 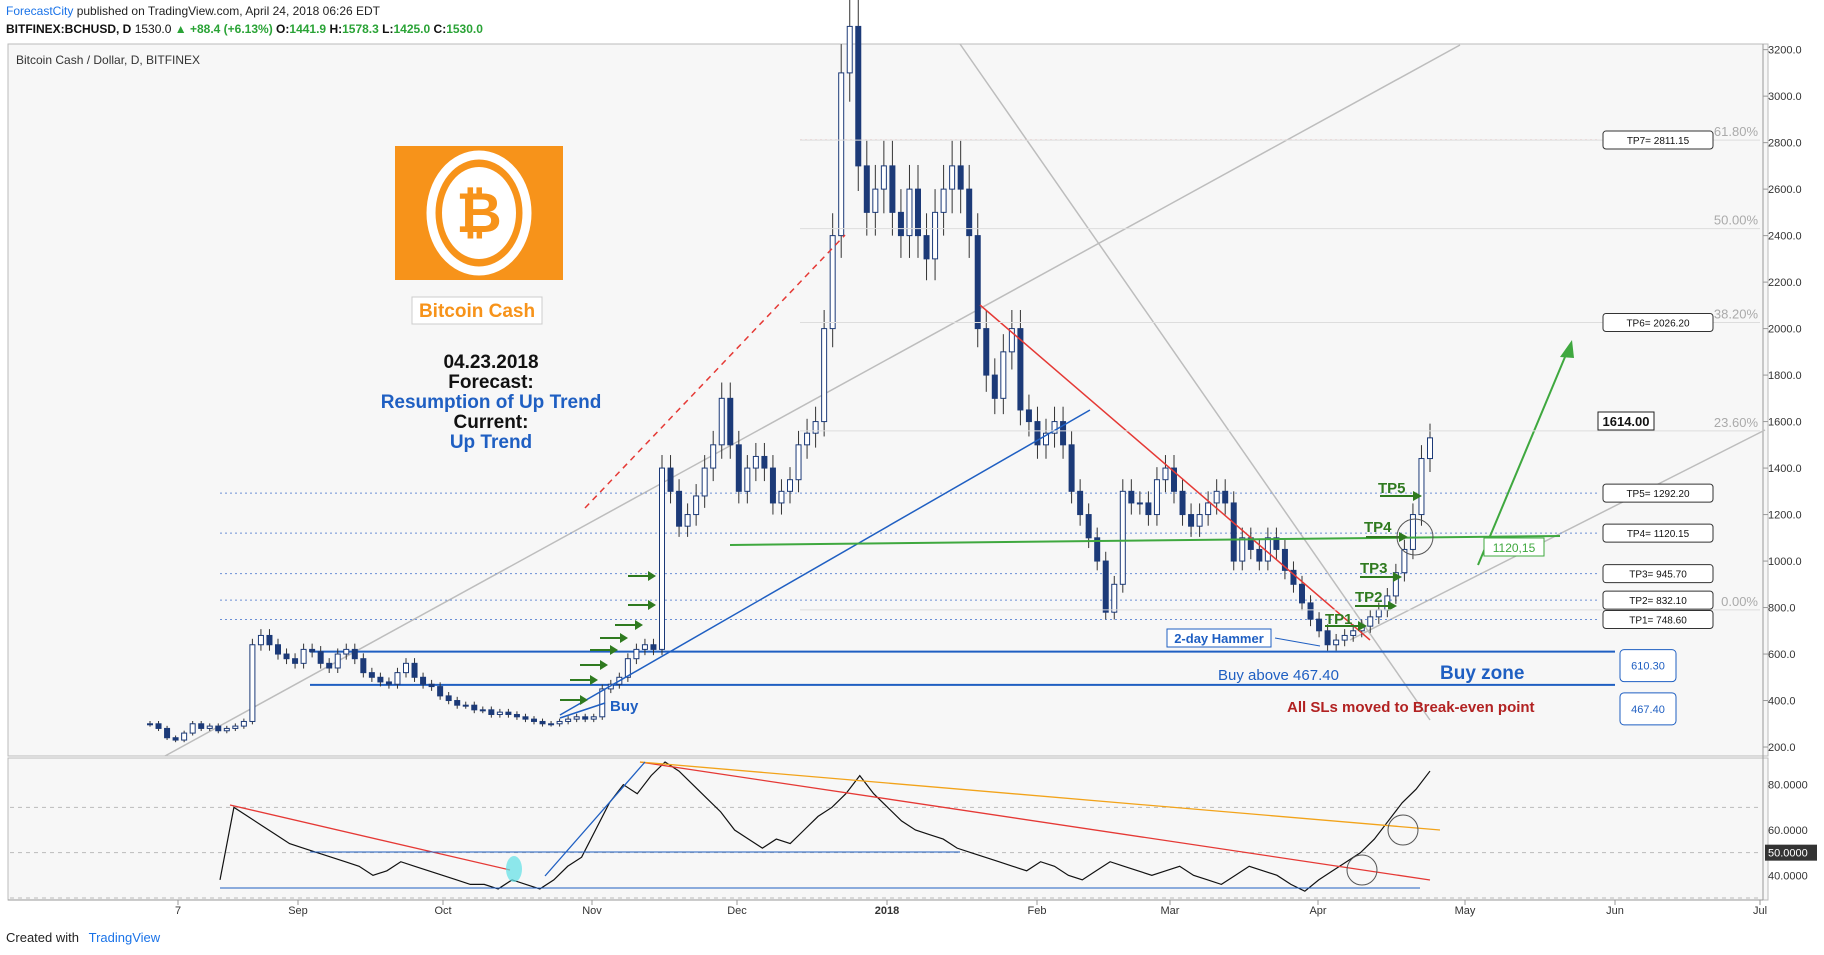 What do you see at coordinates (1785, 51) in the screenshot?
I see `y-tick-label: 3200.0` at bounding box center [1785, 51].